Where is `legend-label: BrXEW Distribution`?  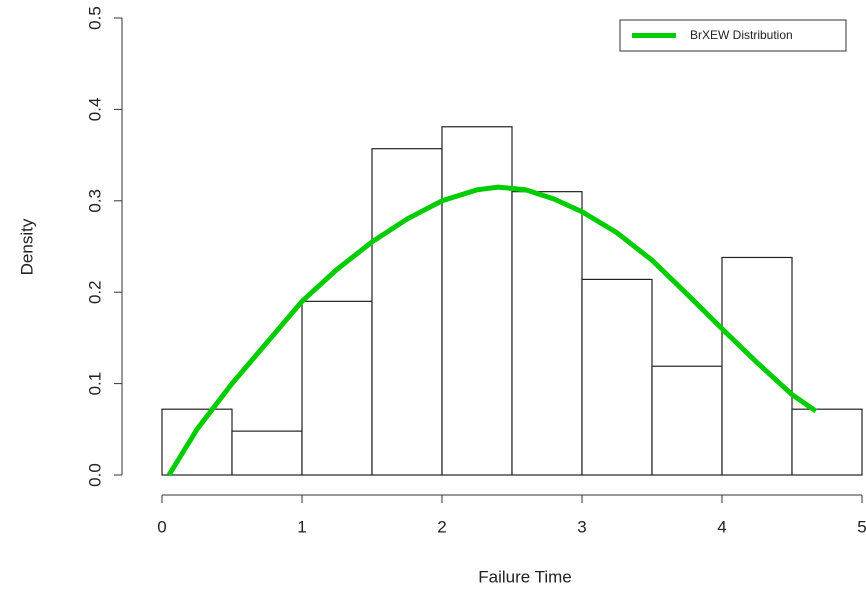 legend-label: BrXEW Distribution is located at coordinates (741, 35).